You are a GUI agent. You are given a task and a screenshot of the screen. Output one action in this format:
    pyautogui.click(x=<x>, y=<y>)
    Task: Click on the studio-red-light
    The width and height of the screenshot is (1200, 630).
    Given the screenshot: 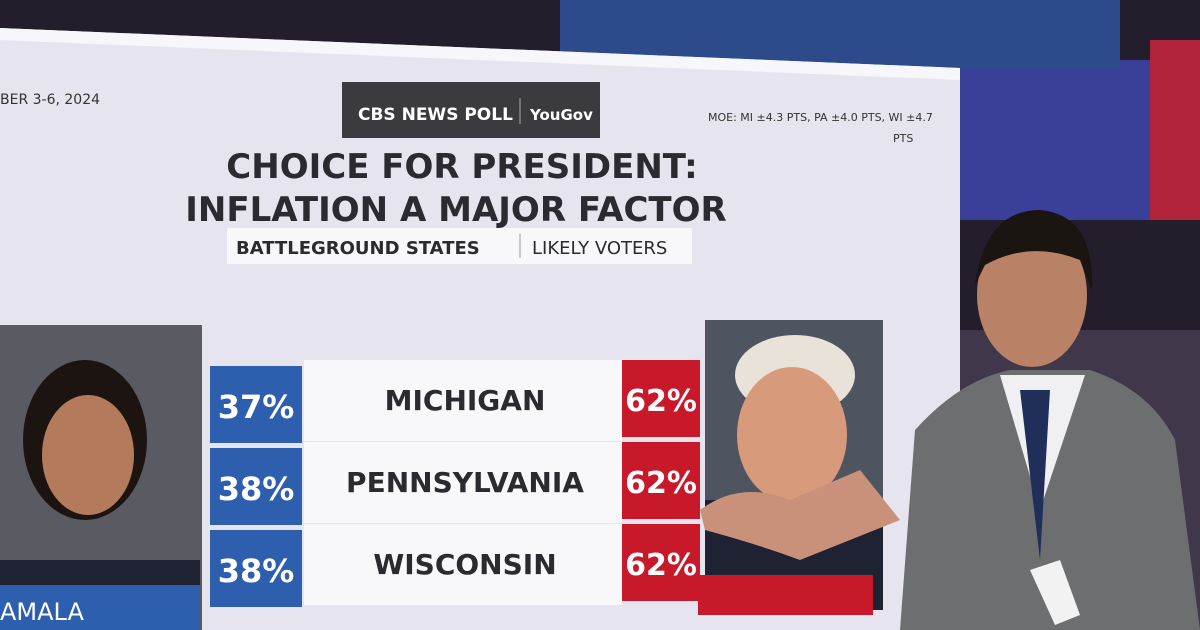 What is the action you would take?
    pyautogui.click(x=1175, y=130)
    